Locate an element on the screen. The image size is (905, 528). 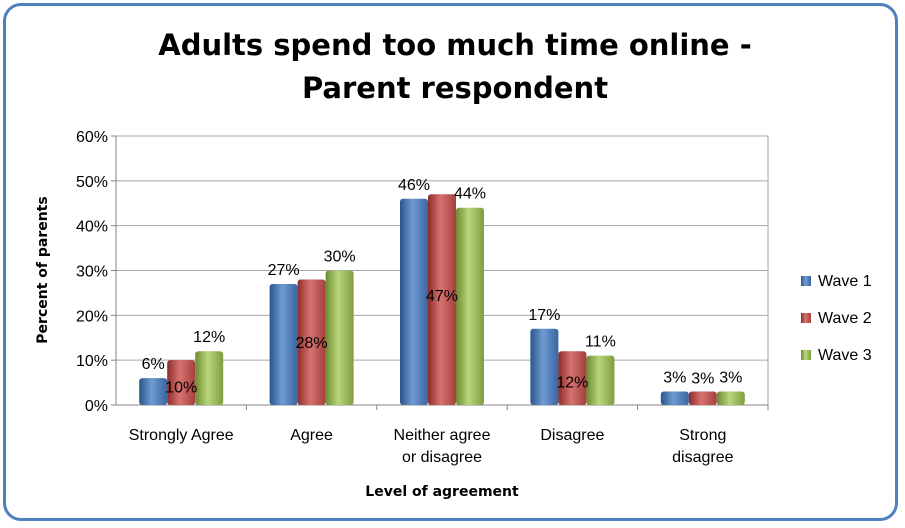
chart-title-line-2: Parent respondent is located at coordinates (455, 88).